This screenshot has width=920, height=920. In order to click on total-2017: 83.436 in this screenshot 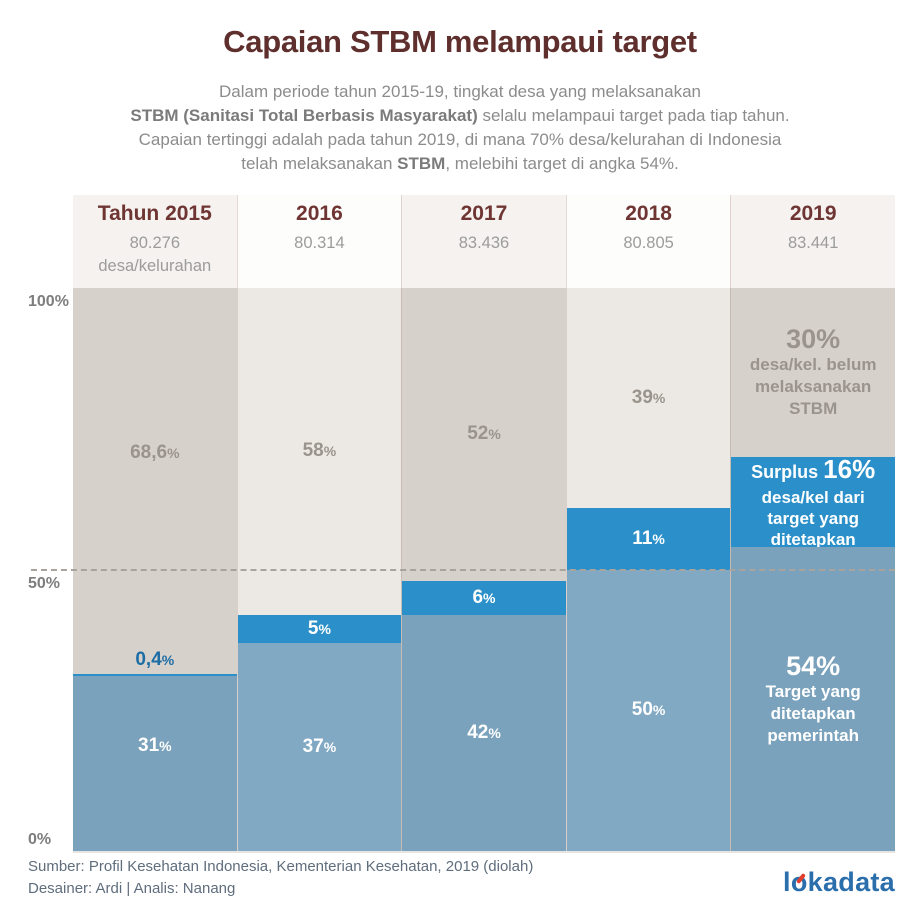, I will do `click(484, 243)`.